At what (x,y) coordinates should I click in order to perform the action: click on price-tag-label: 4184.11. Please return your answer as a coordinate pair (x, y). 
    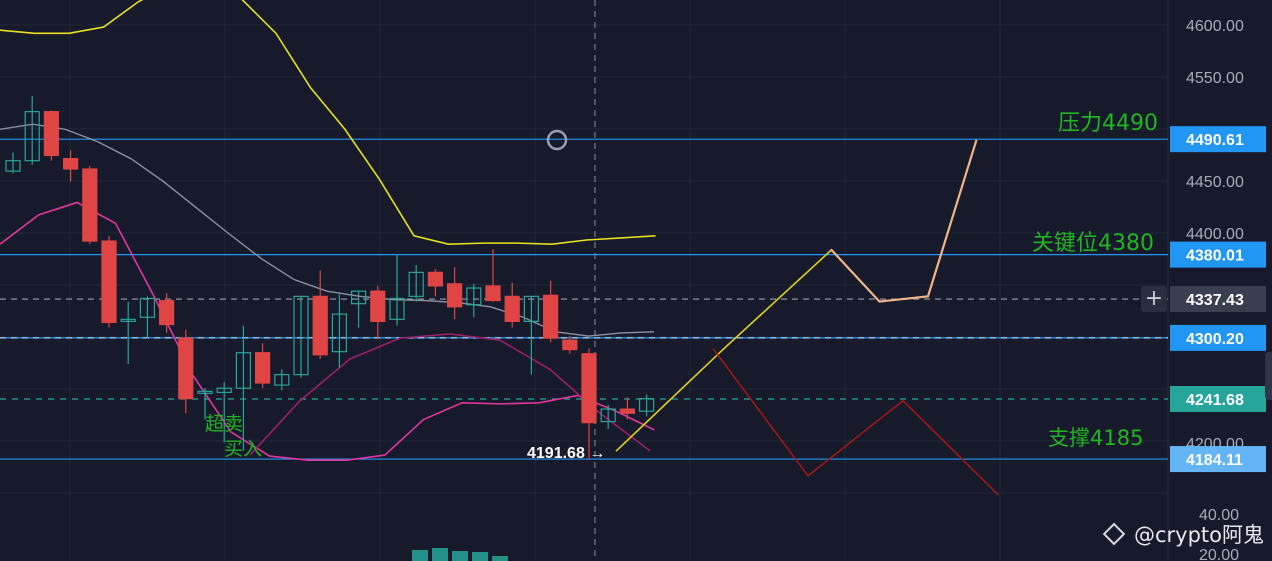
    Looking at the image, I should click on (1214, 460).